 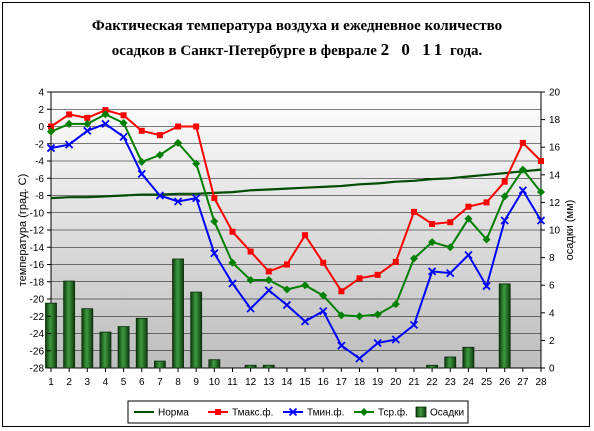 I want to click on right-tick-label: 10, so click(x=555, y=231).